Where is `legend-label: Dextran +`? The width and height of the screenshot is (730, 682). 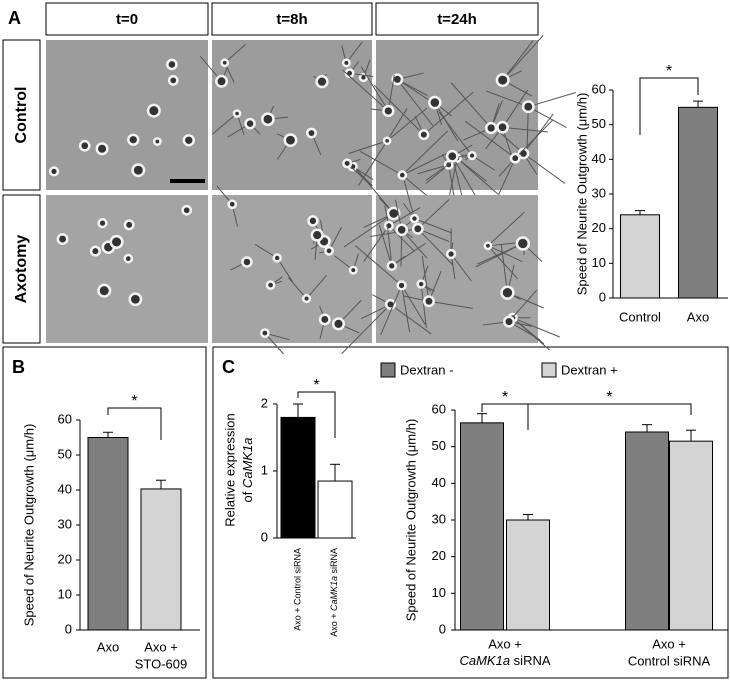 legend-label: Dextran + is located at coordinates (589, 369).